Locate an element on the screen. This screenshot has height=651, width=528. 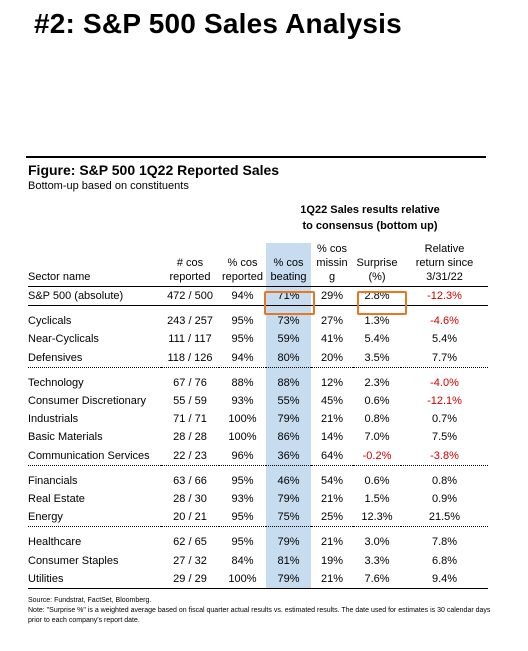
beating-cell: 73% is located at coordinates (288, 318).